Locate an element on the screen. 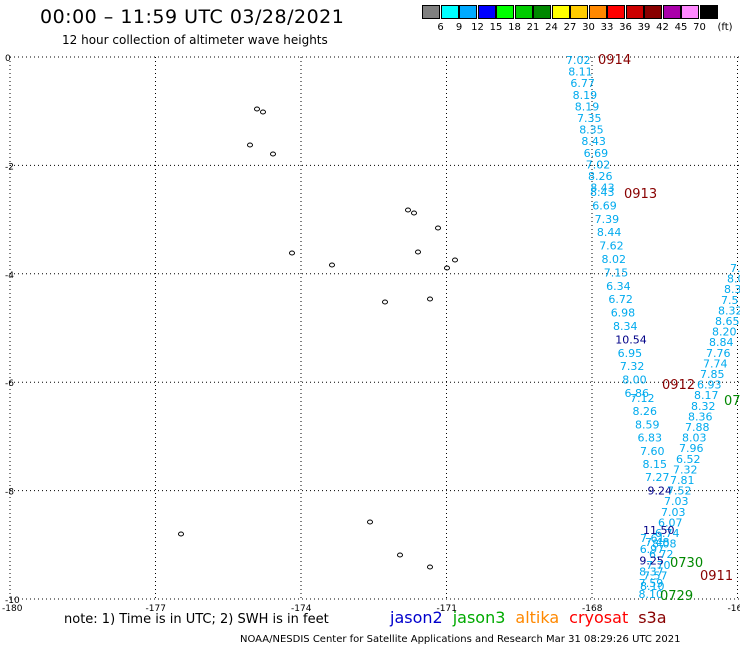  track-value-label: 7.60 is located at coordinates (652, 451).